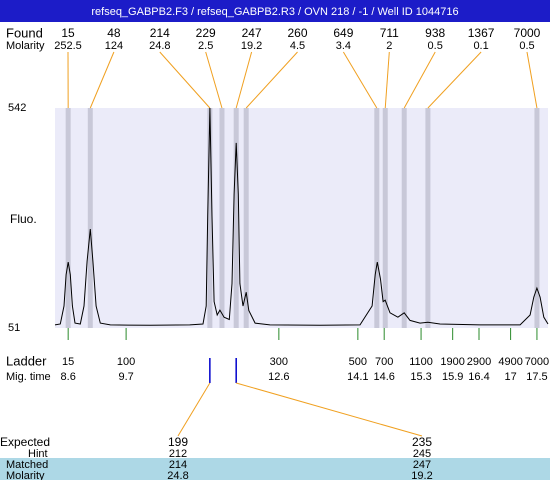 The image size is (550, 480). Describe the element at coordinates (25, 442) in the screenshot. I see `expected-label: Expected` at that location.